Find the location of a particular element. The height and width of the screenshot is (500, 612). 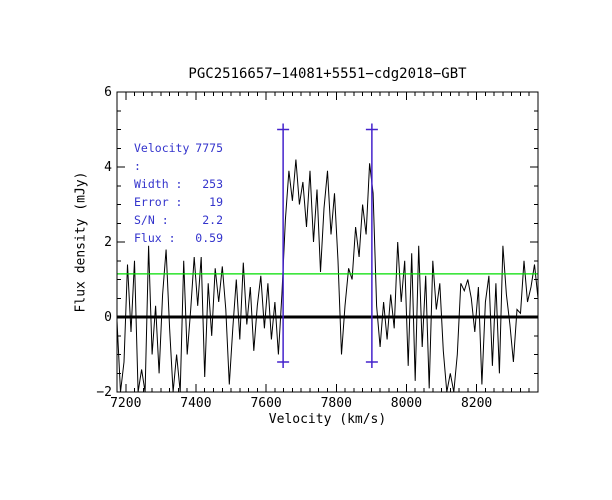

x-axis-label: Velocity (km/s) is located at coordinates (327, 419).